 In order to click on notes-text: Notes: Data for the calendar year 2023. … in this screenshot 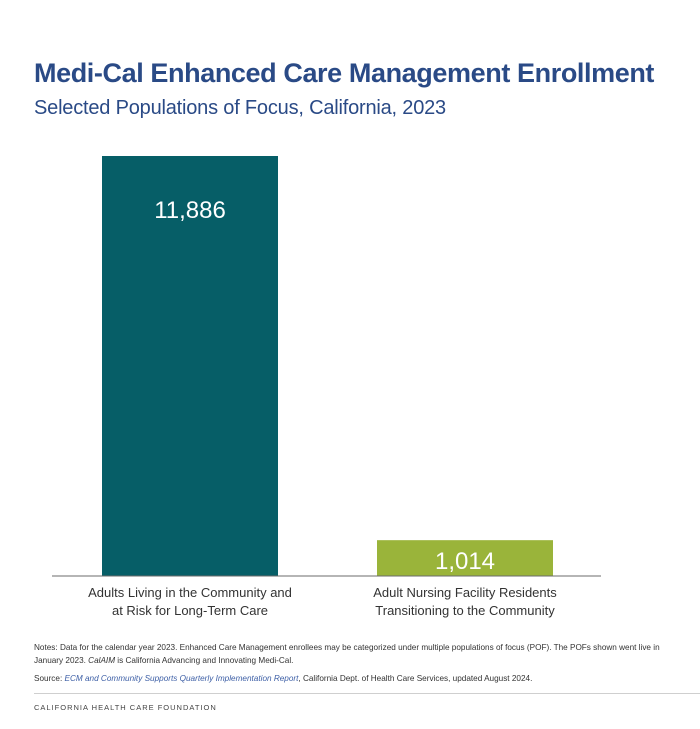, I will do `click(354, 654)`.